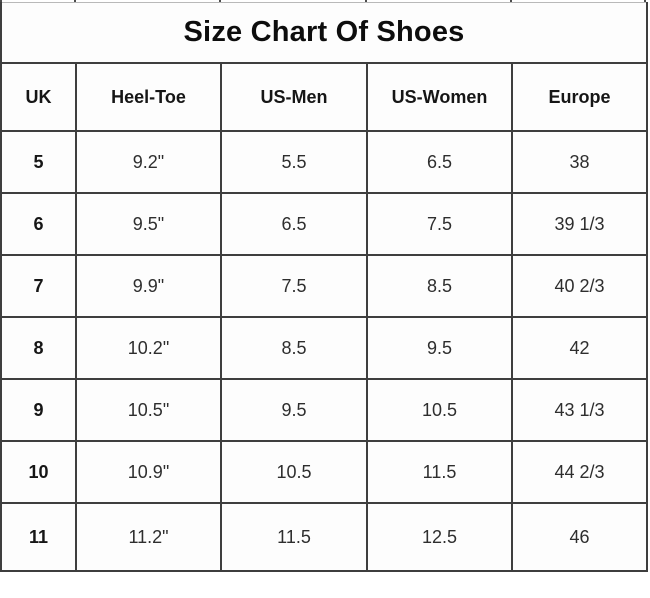 The height and width of the screenshot is (598, 650). Describe the element at coordinates (38, 224) in the screenshot. I see `table-cell: 6` at that location.